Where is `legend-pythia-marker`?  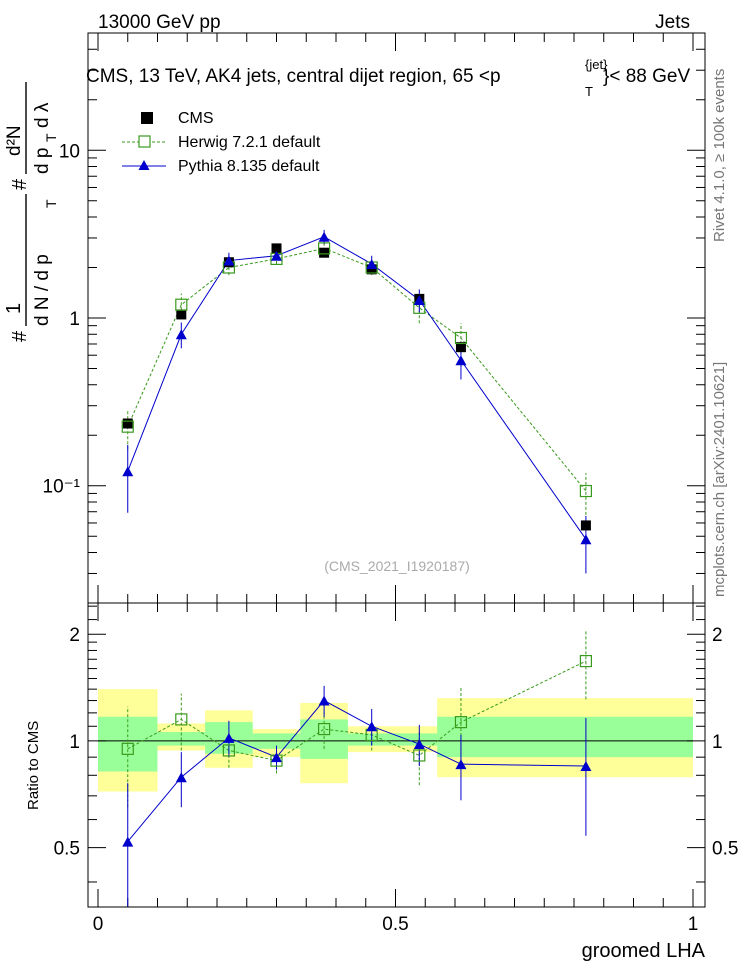
legend-pythia-marker is located at coordinates (144, 165).